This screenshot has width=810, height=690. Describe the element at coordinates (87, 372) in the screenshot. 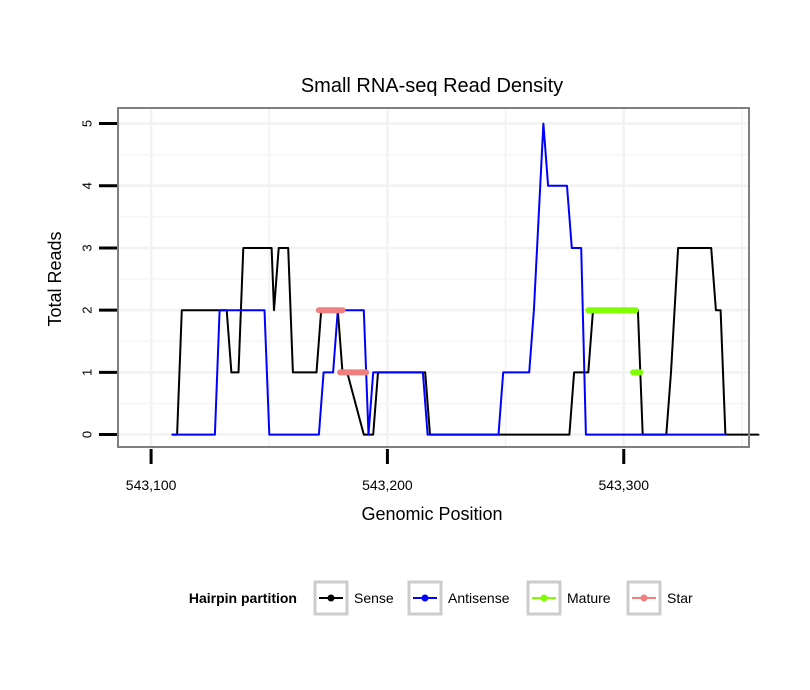

I see `y-tick-label: 1` at that location.